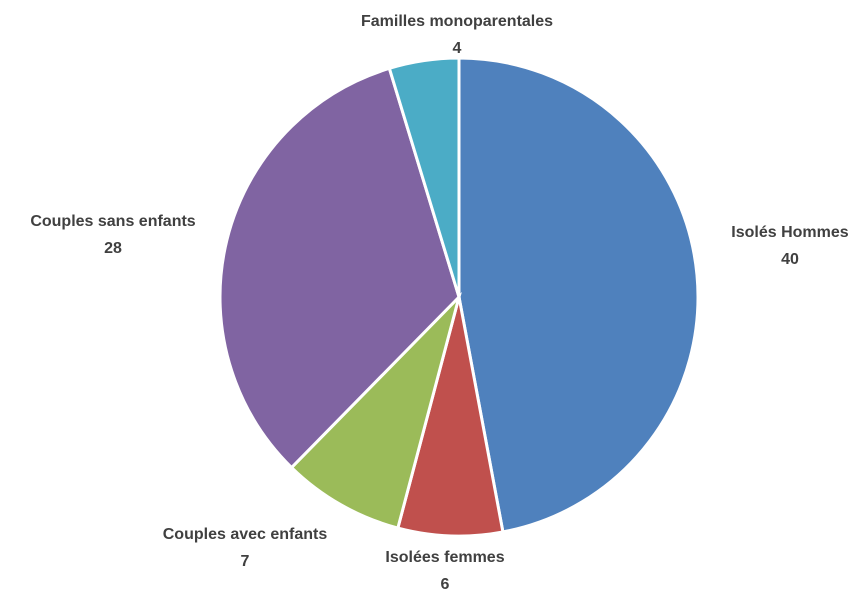 Image resolution: width=866 pixels, height=593 pixels. Describe the element at coordinates (245, 561) in the screenshot. I see `slice-value: 7` at that location.